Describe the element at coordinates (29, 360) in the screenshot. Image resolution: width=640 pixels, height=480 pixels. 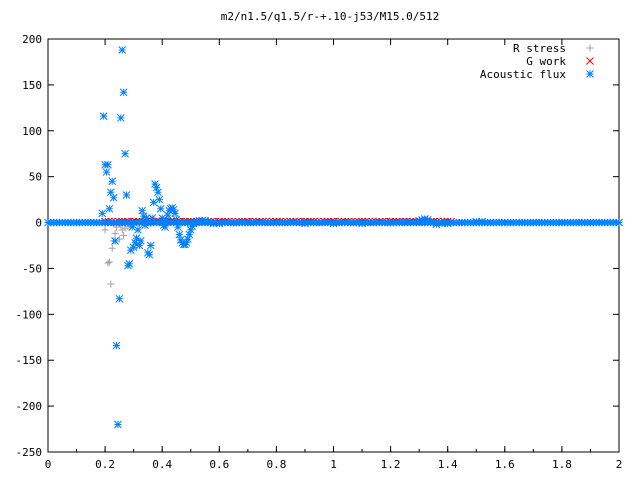
I see `y-tick-label: -150` at that location.